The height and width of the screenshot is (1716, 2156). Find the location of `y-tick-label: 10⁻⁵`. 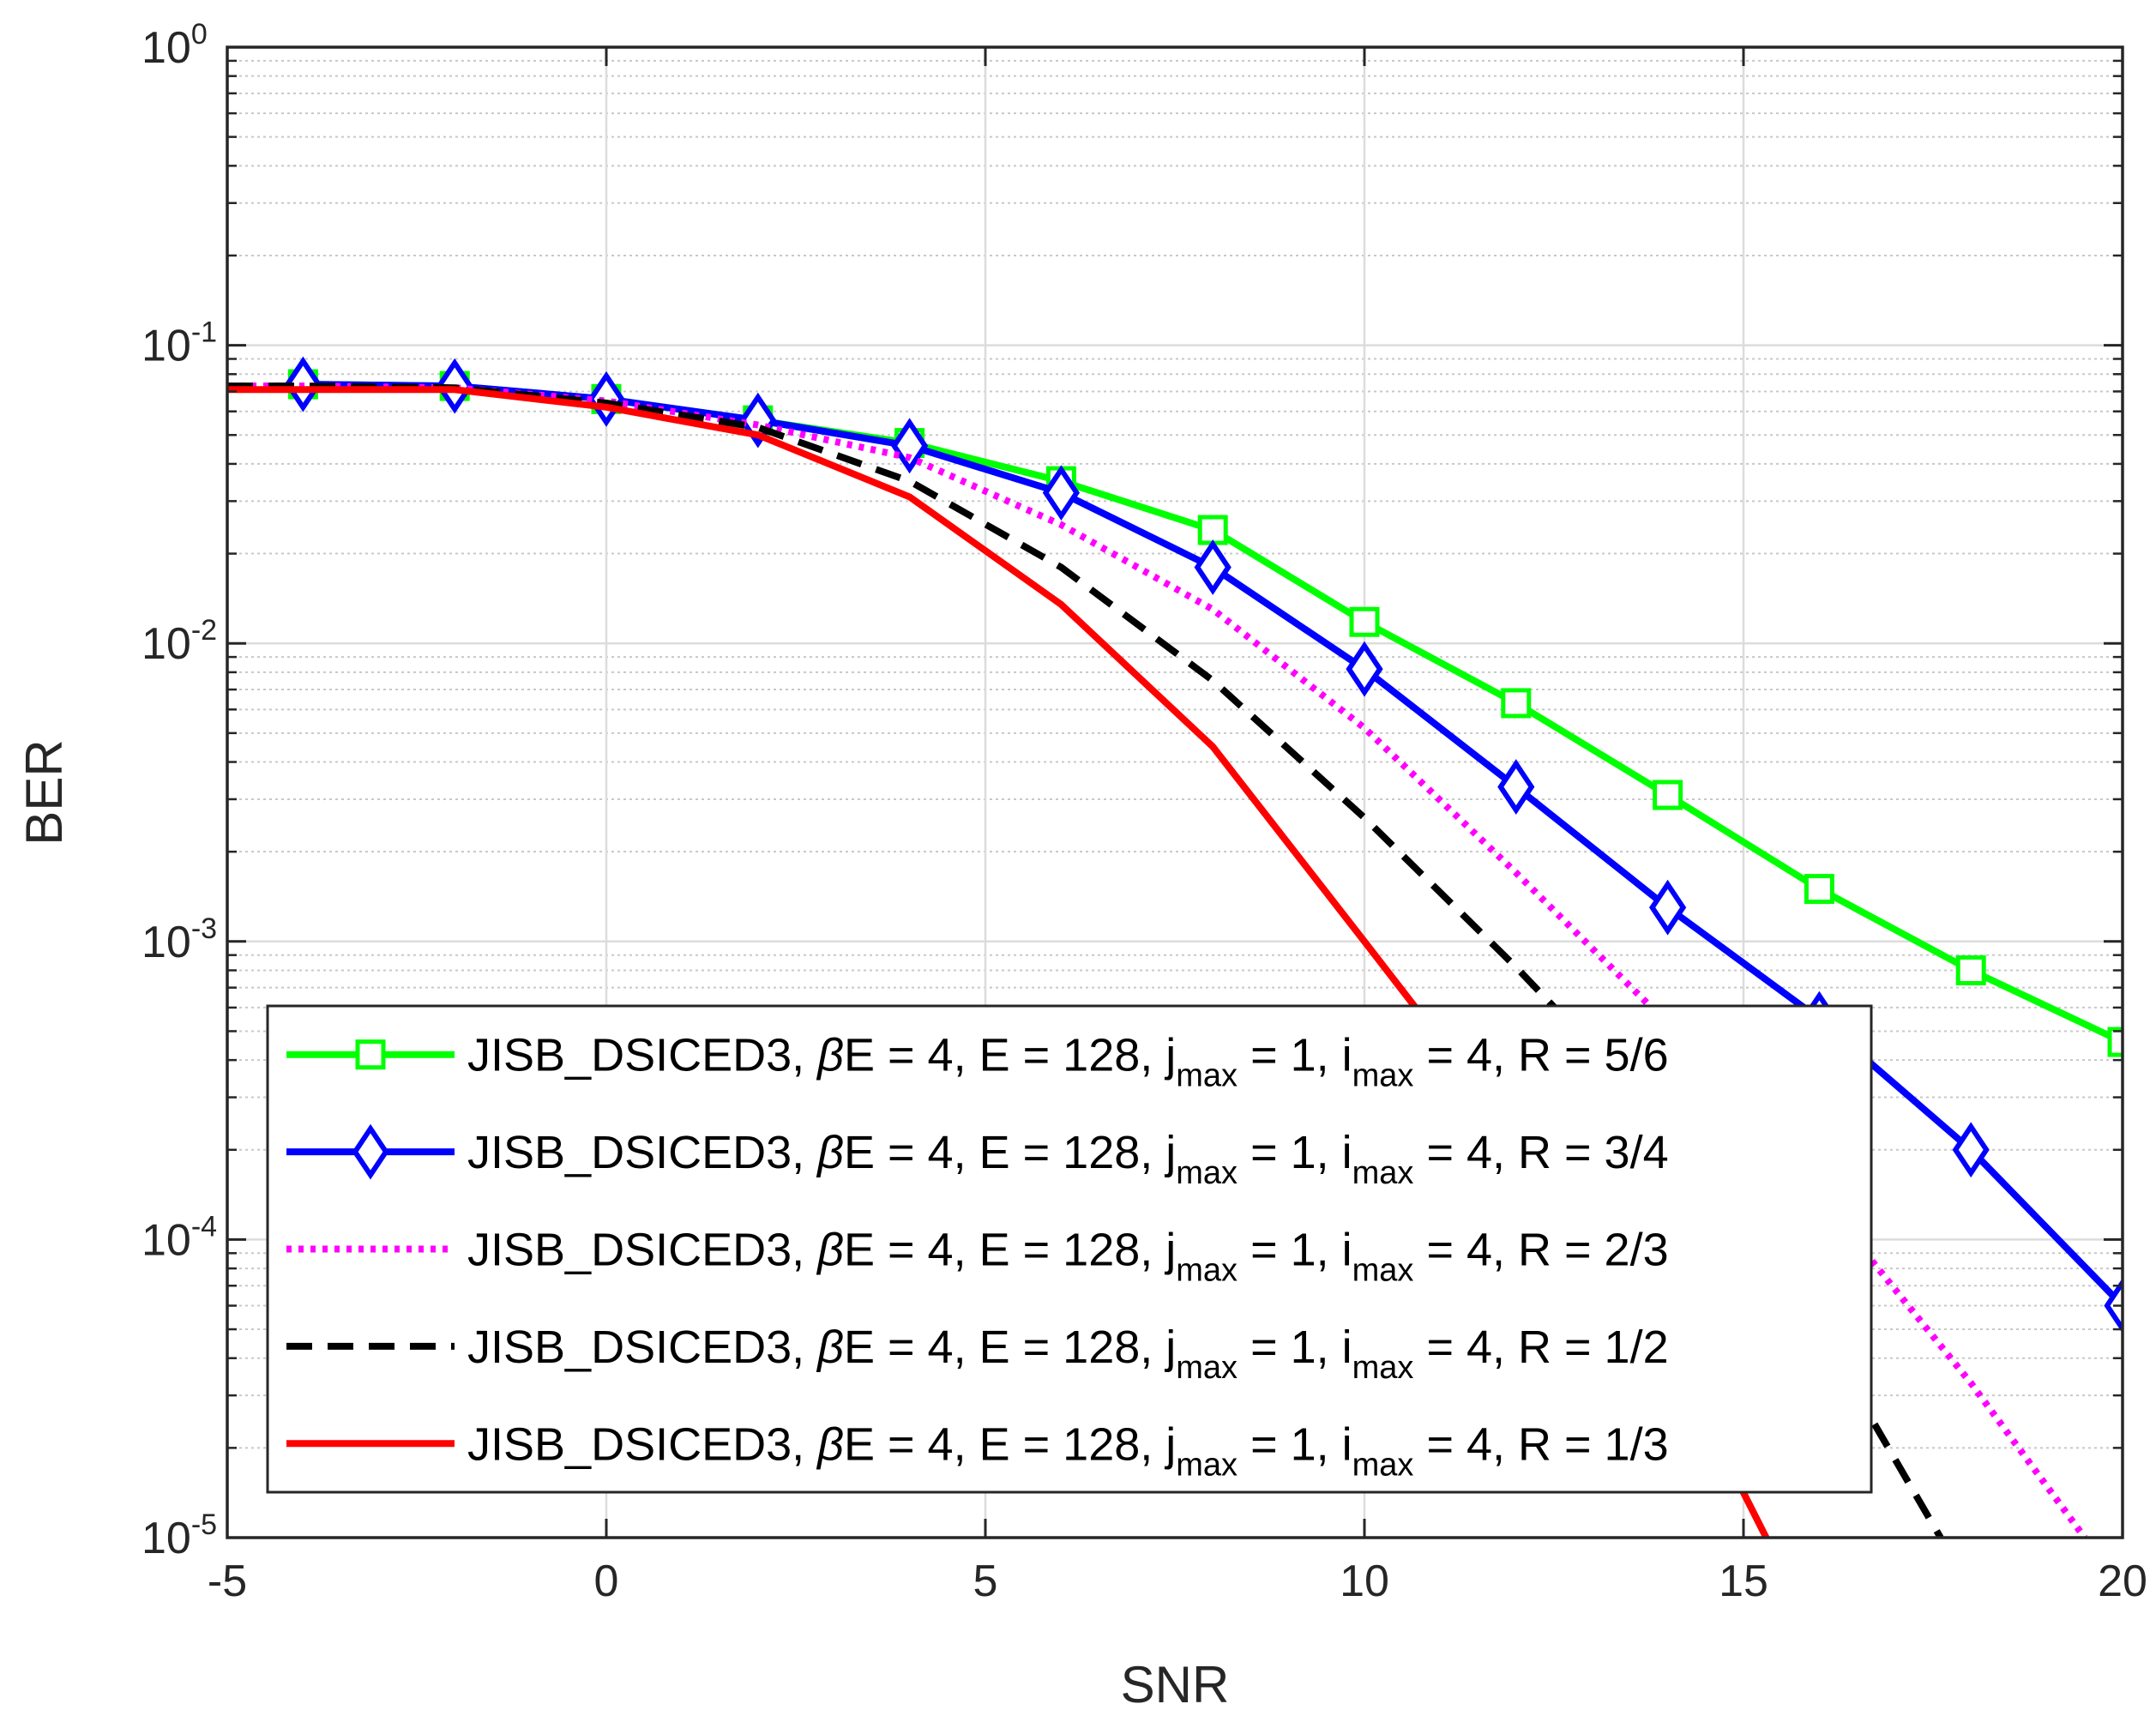

y-tick-label: 10⁻⁵ is located at coordinates (179, 1535).